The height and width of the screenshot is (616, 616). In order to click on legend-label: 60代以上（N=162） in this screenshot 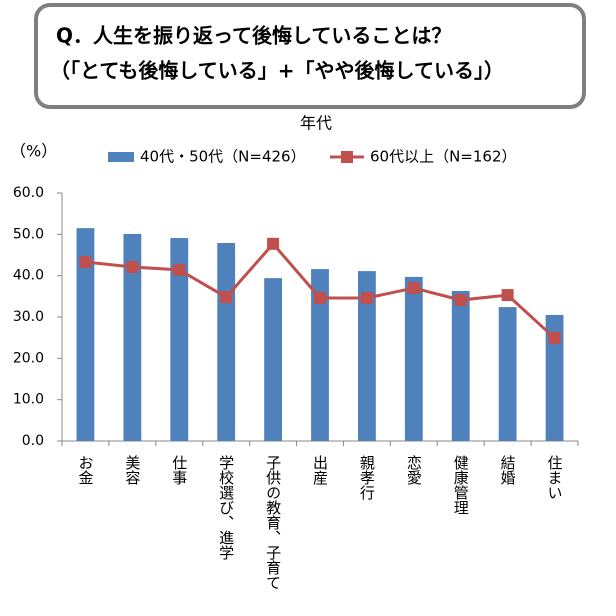, I will do `click(443, 157)`.